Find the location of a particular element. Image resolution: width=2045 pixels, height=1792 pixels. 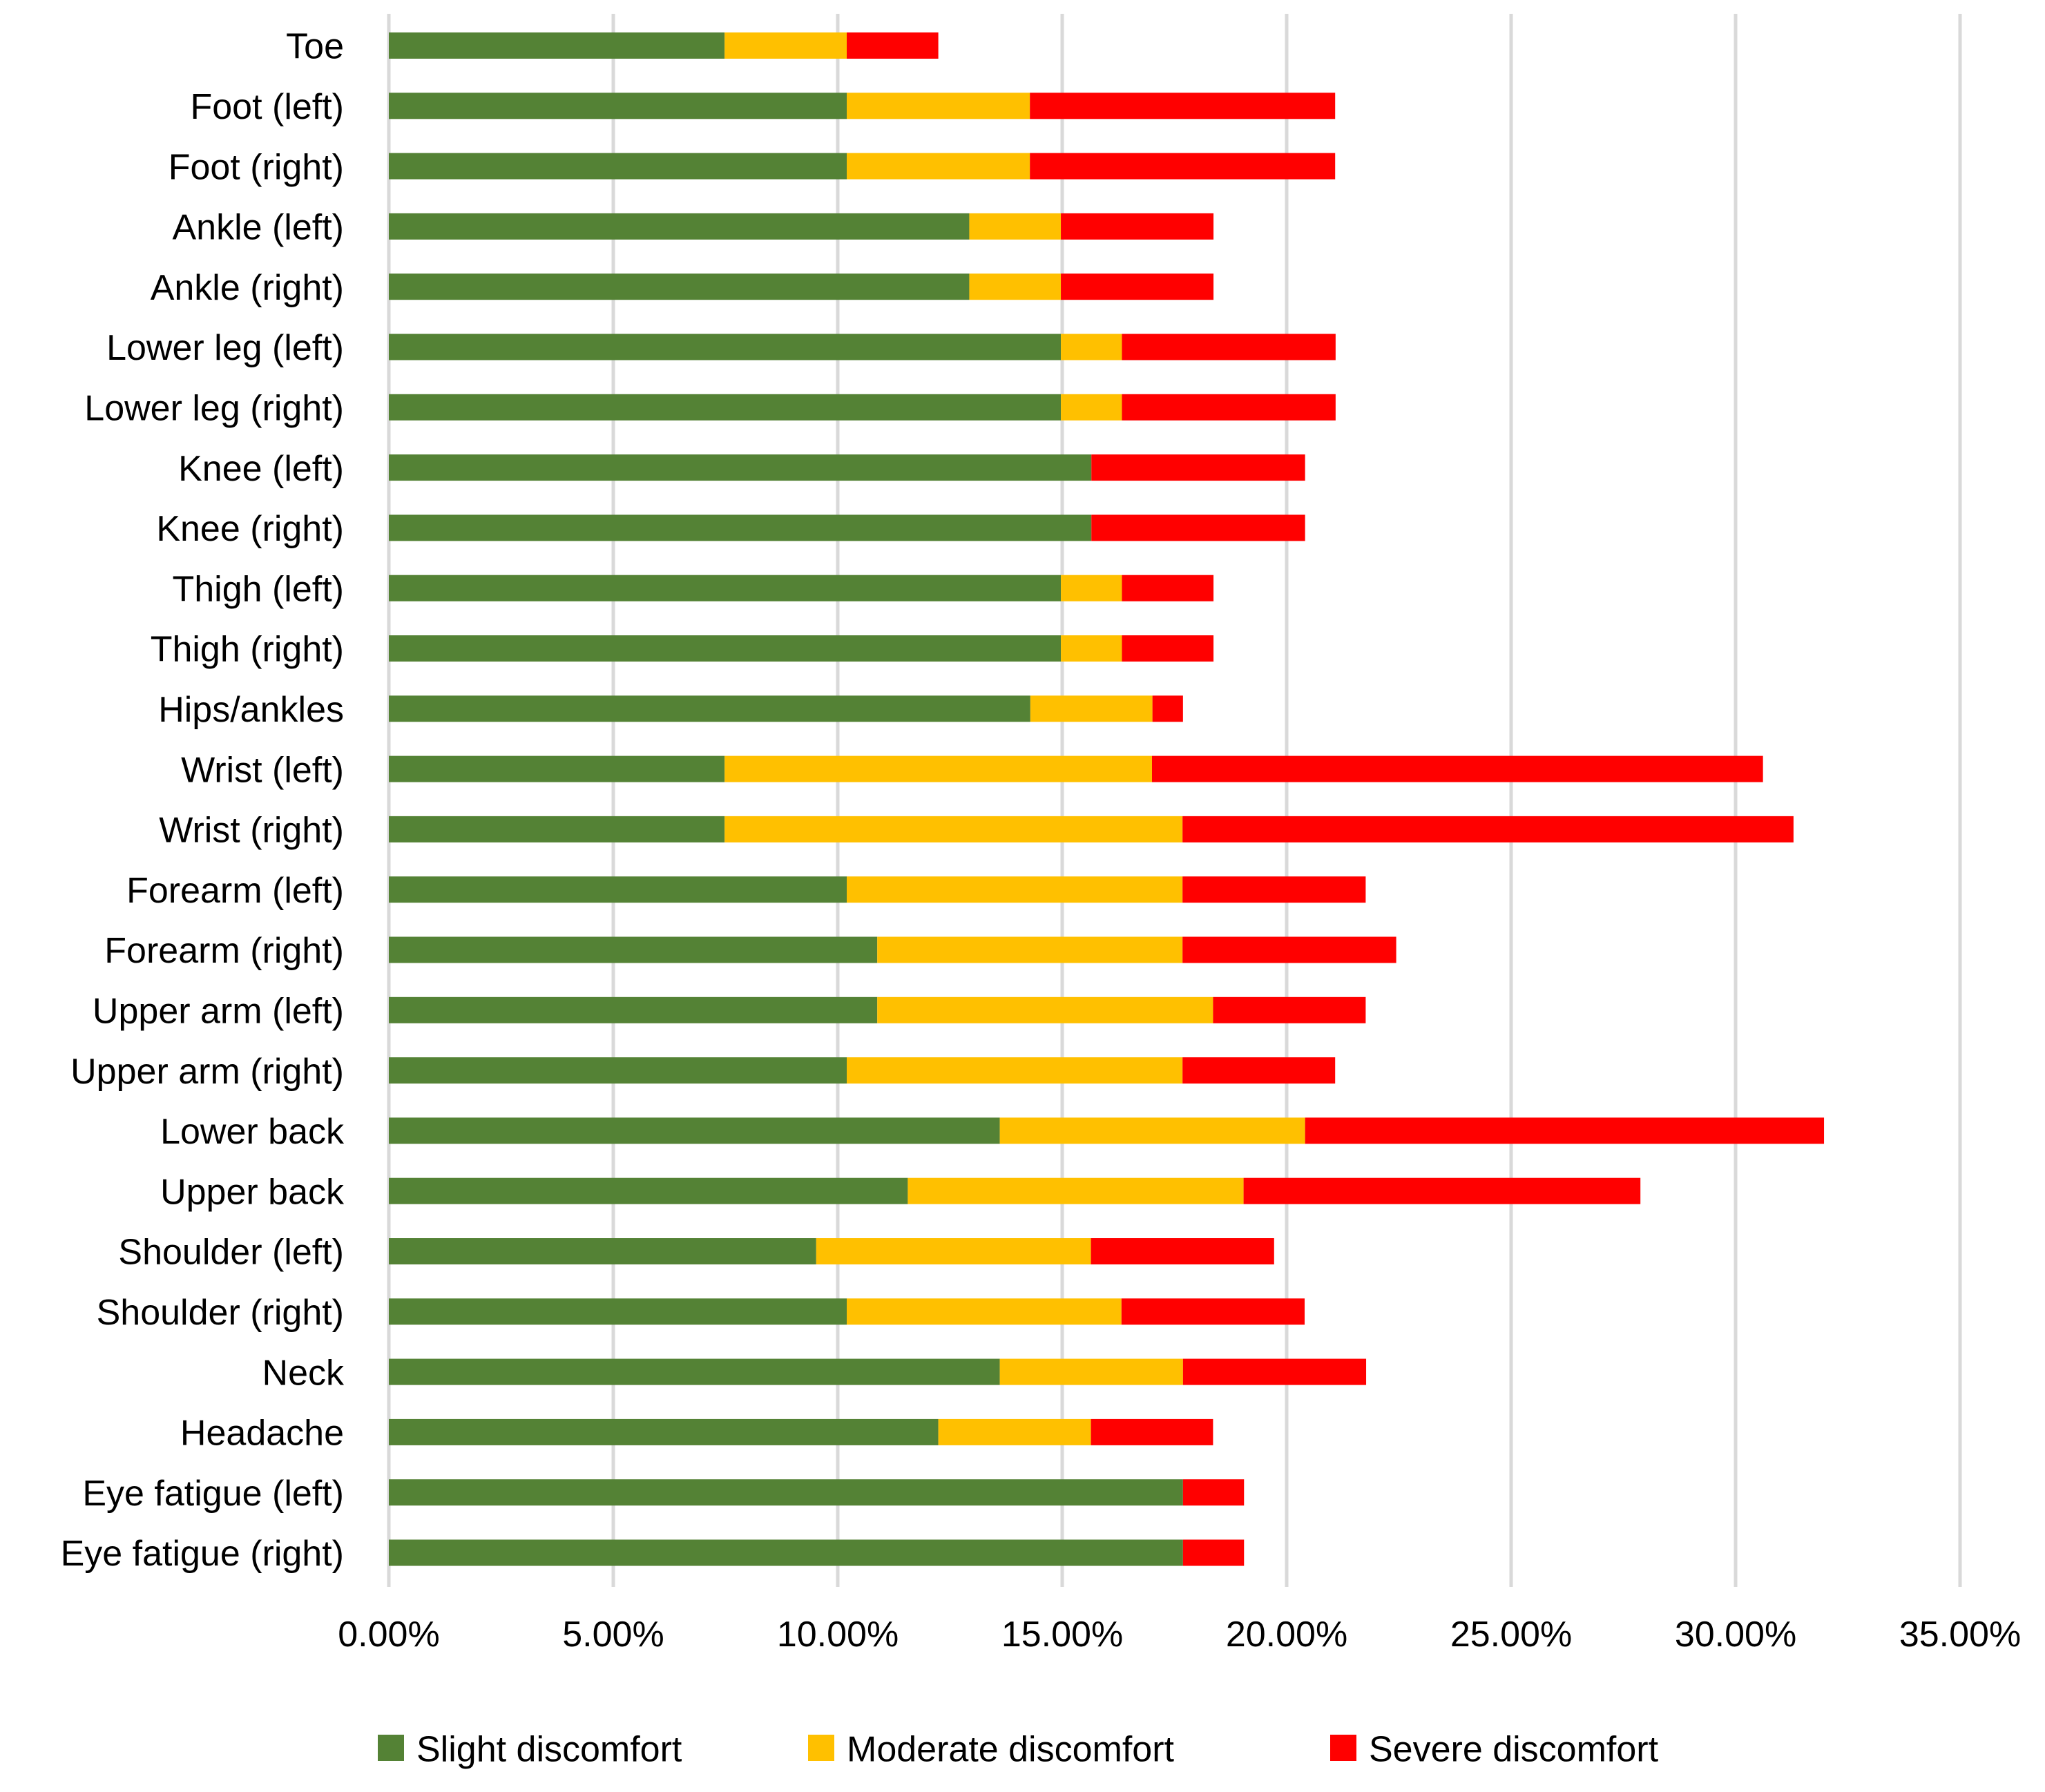

bar-foot-right-severe-discomfort is located at coordinates (1183, 166).